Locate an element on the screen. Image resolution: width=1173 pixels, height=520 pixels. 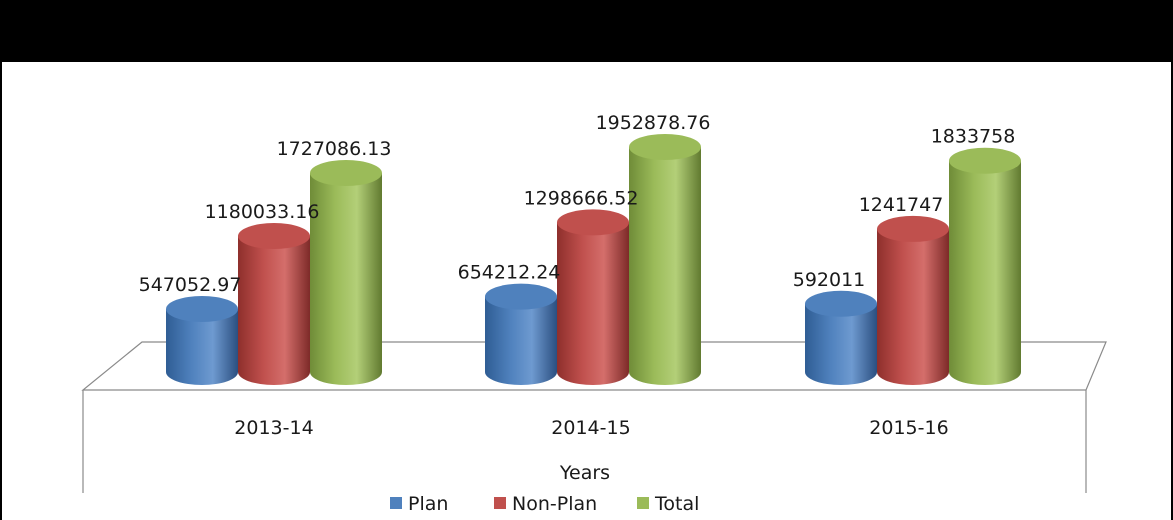
legend-label: Non-Plan is located at coordinates (554, 504).